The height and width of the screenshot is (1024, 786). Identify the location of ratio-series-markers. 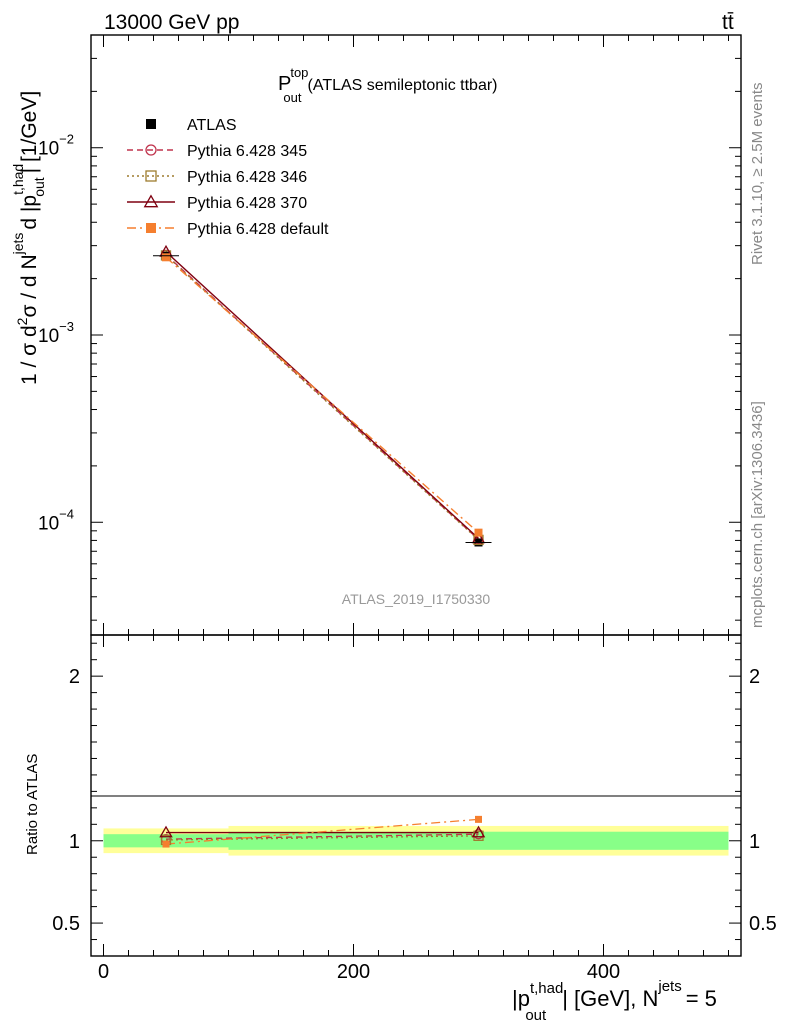
(322, 831).